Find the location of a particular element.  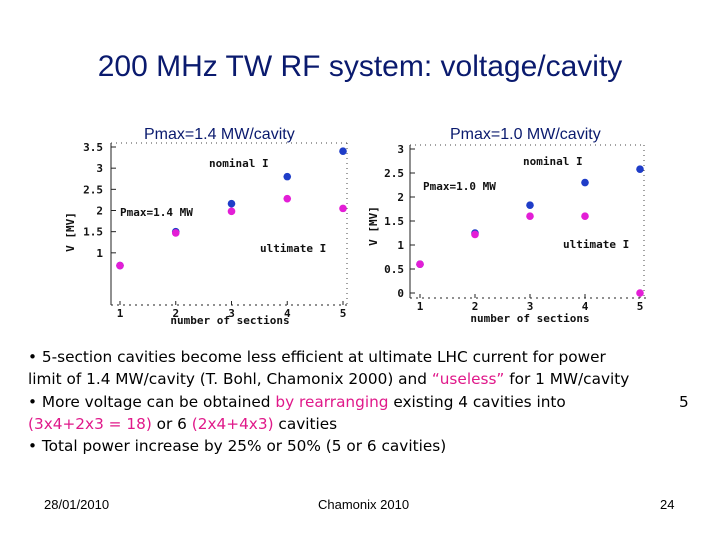

highlight-config-6: (2x4+4x3) is located at coordinates (232, 423).